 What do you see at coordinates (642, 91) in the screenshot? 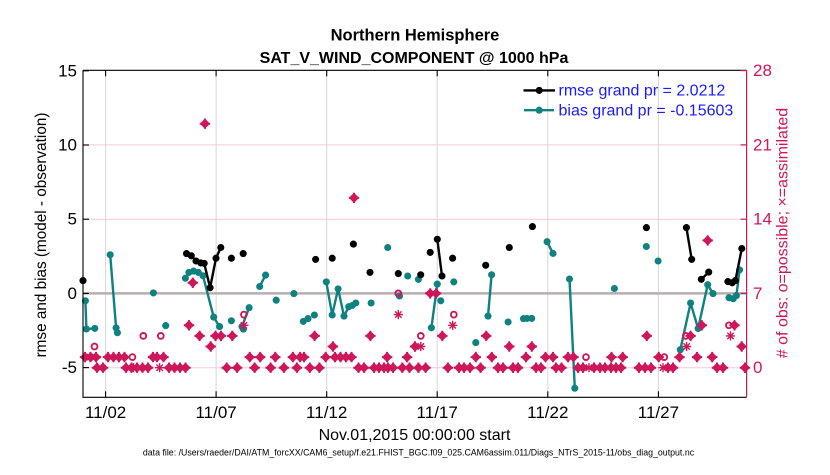
I see `svg-text: rmse grand pr = 2.0212` at bounding box center [642, 91].